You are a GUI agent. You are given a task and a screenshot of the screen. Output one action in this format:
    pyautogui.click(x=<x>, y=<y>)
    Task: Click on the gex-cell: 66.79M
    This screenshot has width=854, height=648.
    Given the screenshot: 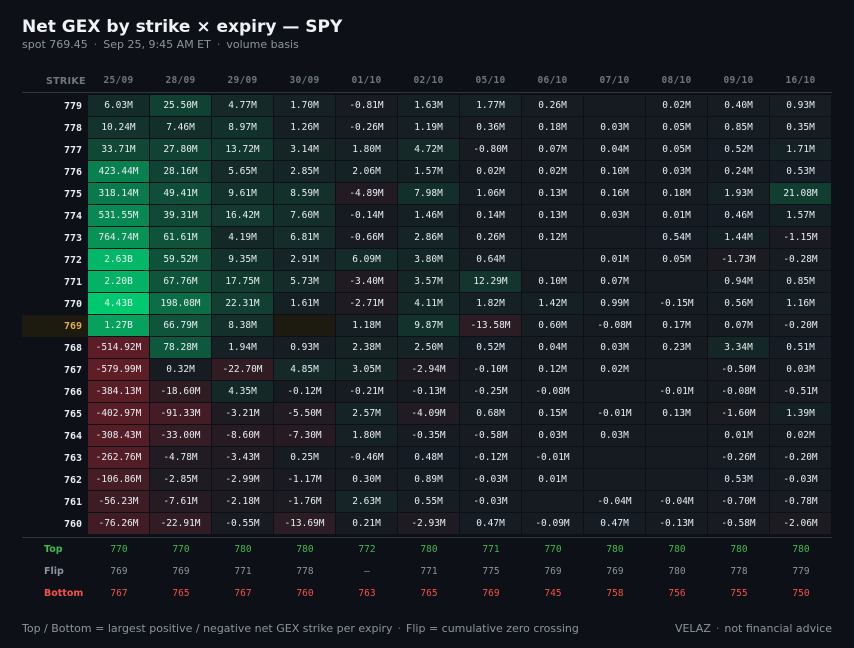 What is the action you would take?
    pyautogui.click(x=181, y=326)
    